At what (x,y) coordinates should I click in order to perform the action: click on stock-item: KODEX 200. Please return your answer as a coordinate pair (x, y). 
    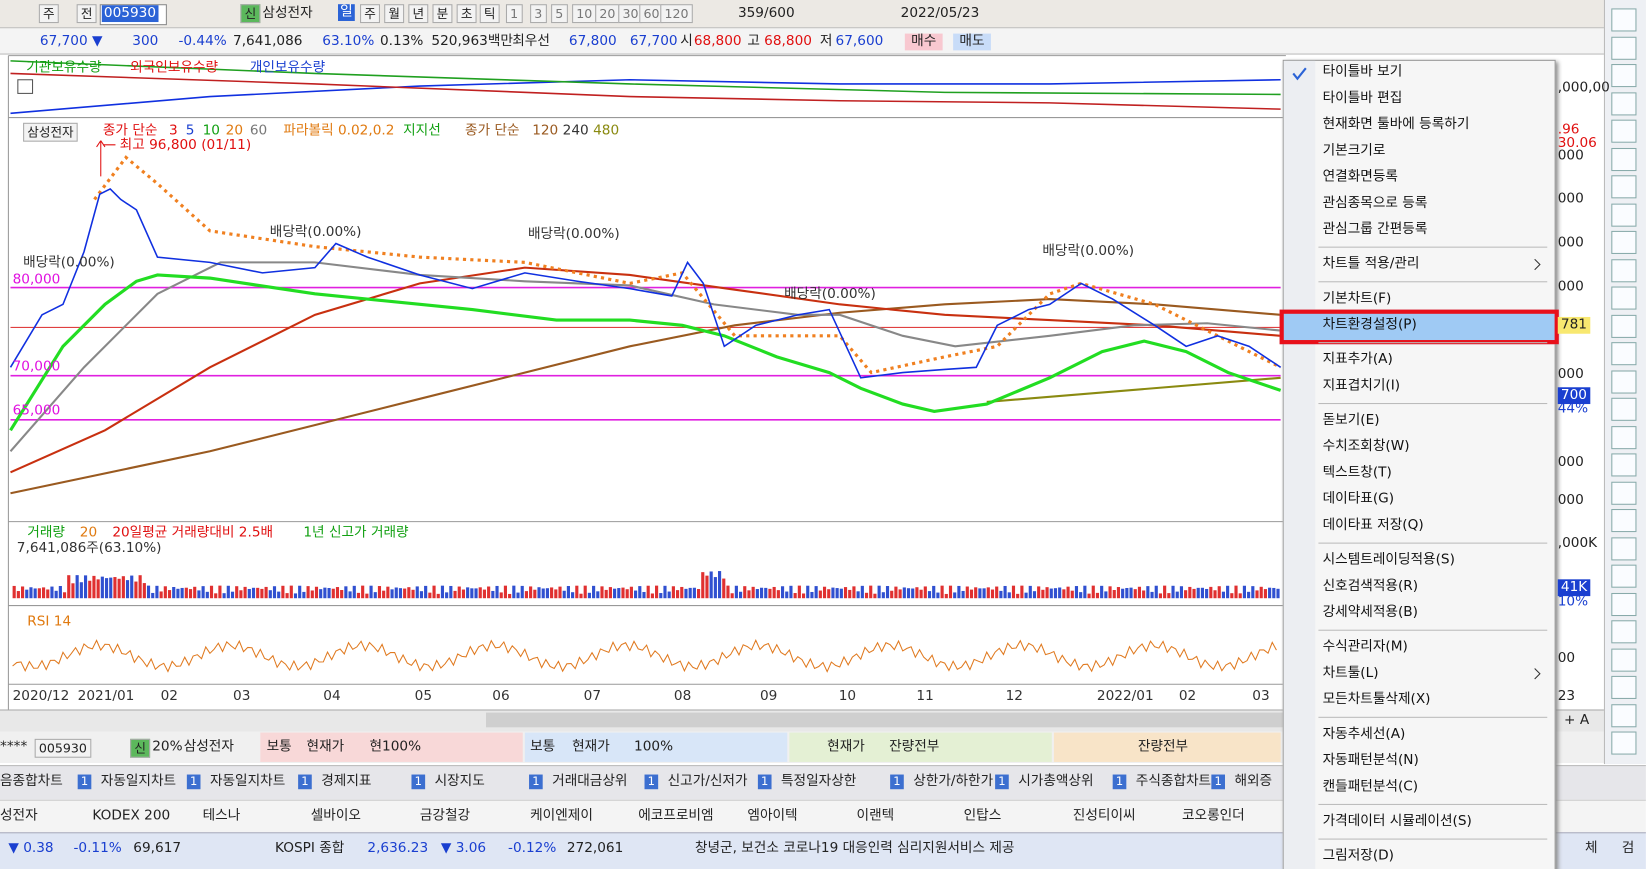
    Looking at the image, I should click on (131, 816).